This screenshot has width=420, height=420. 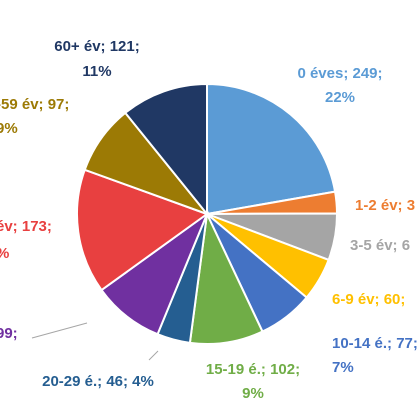 I want to click on data-label-9-text_line2: 9%, so click(x=9, y=128).